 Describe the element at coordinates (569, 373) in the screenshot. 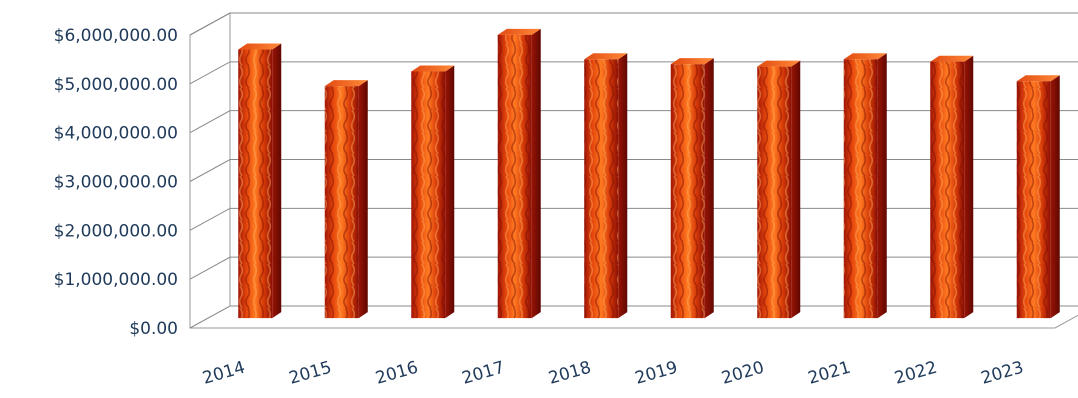

I see `x-tick-label: 2018` at that location.